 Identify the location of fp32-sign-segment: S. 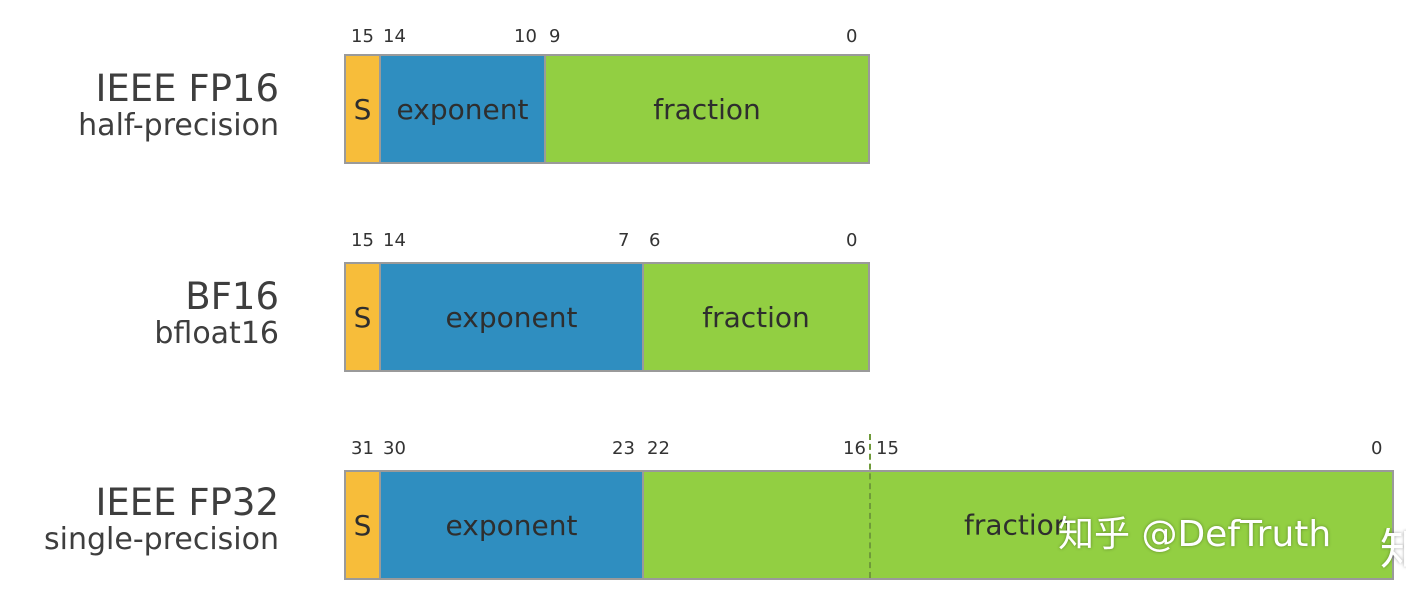
(363, 525).